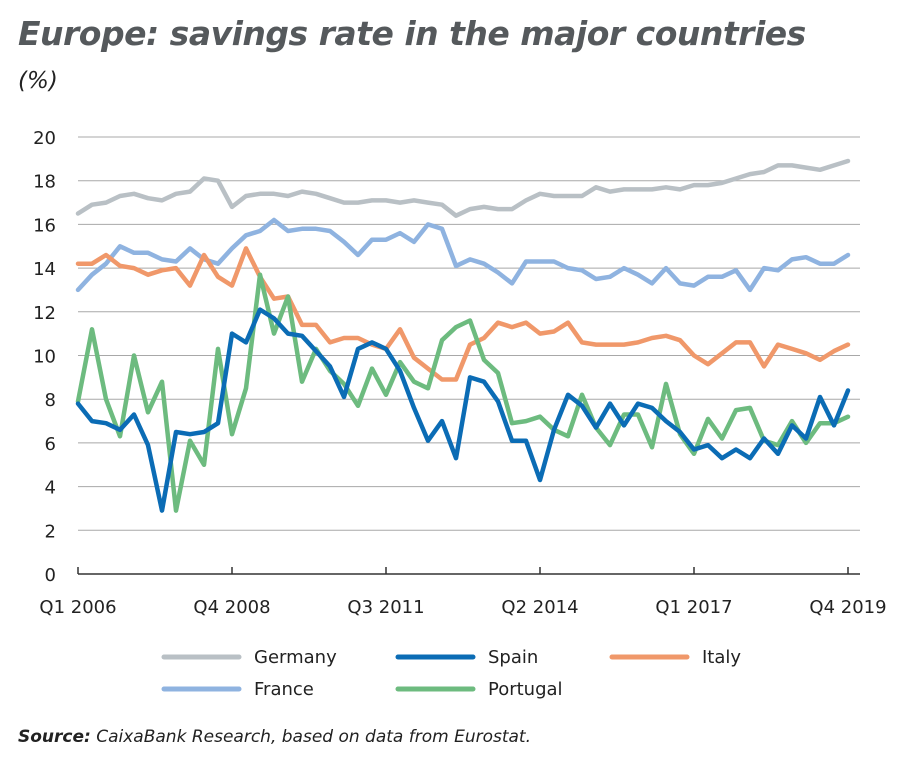 Image resolution: width=900 pixels, height=773 pixels. What do you see at coordinates (44, 138) in the screenshot?
I see `y-tick-label: 20` at bounding box center [44, 138].